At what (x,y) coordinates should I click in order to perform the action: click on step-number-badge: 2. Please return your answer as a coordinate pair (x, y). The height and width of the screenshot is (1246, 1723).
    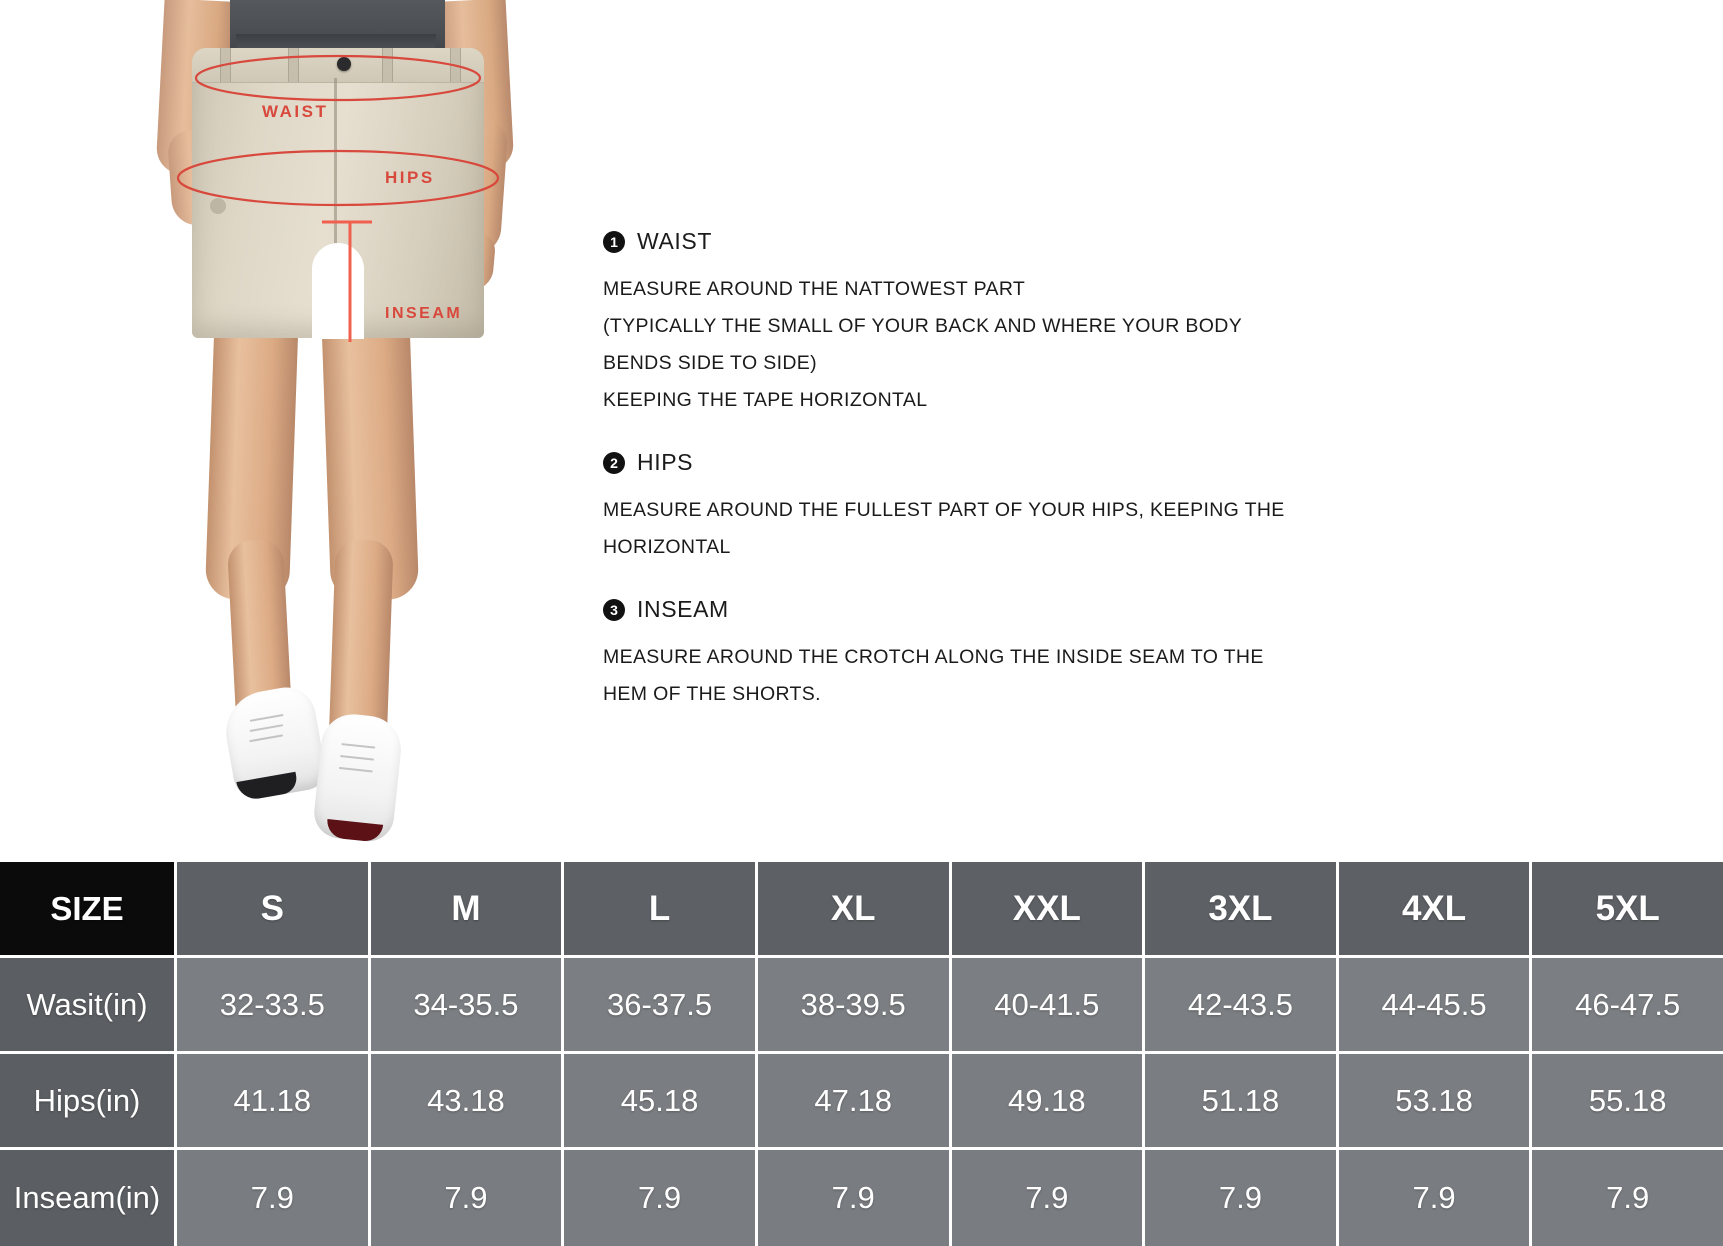
    Looking at the image, I should click on (614, 462).